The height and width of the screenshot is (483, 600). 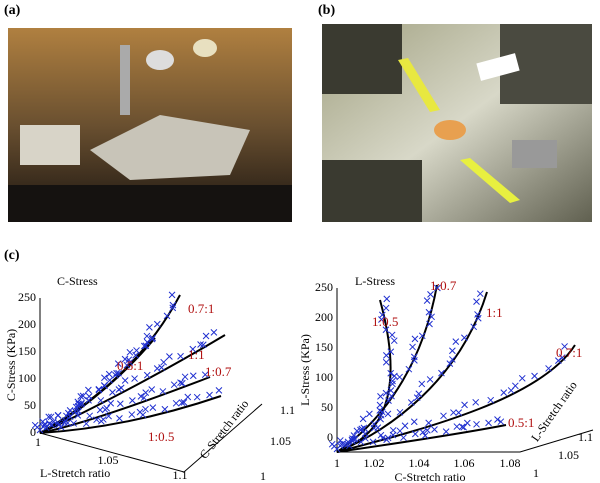 I want to click on tick-label: 150, so click(x=27, y=351).